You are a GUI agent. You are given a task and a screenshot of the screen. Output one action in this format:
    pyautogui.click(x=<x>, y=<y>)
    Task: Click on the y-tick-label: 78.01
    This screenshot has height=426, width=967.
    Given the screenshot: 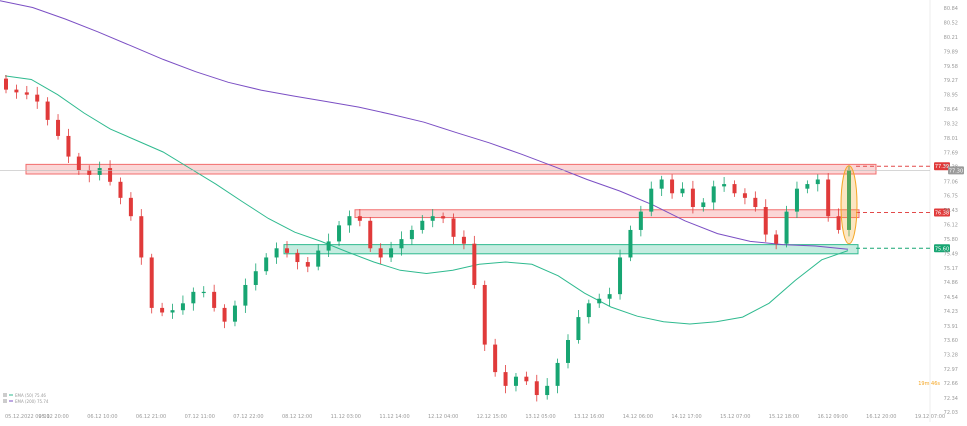 What is the action you would take?
    pyautogui.click(x=951, y=139)
    